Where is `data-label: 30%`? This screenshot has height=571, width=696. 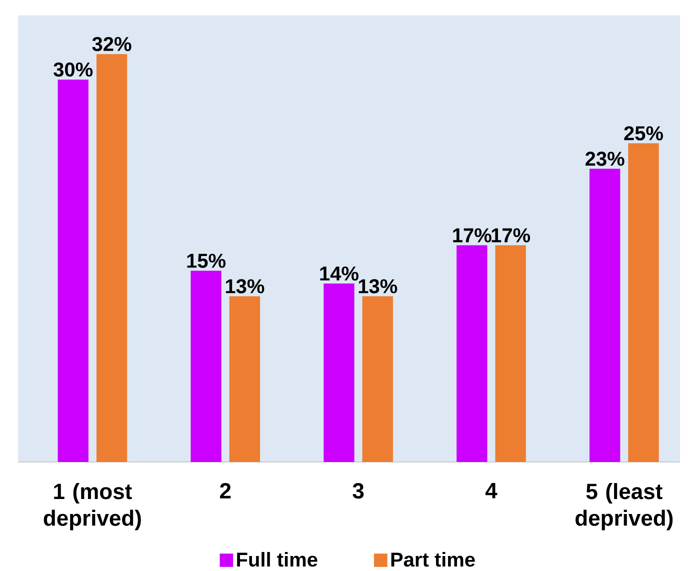
data-label: 30% is located at coordinates (73, 69).